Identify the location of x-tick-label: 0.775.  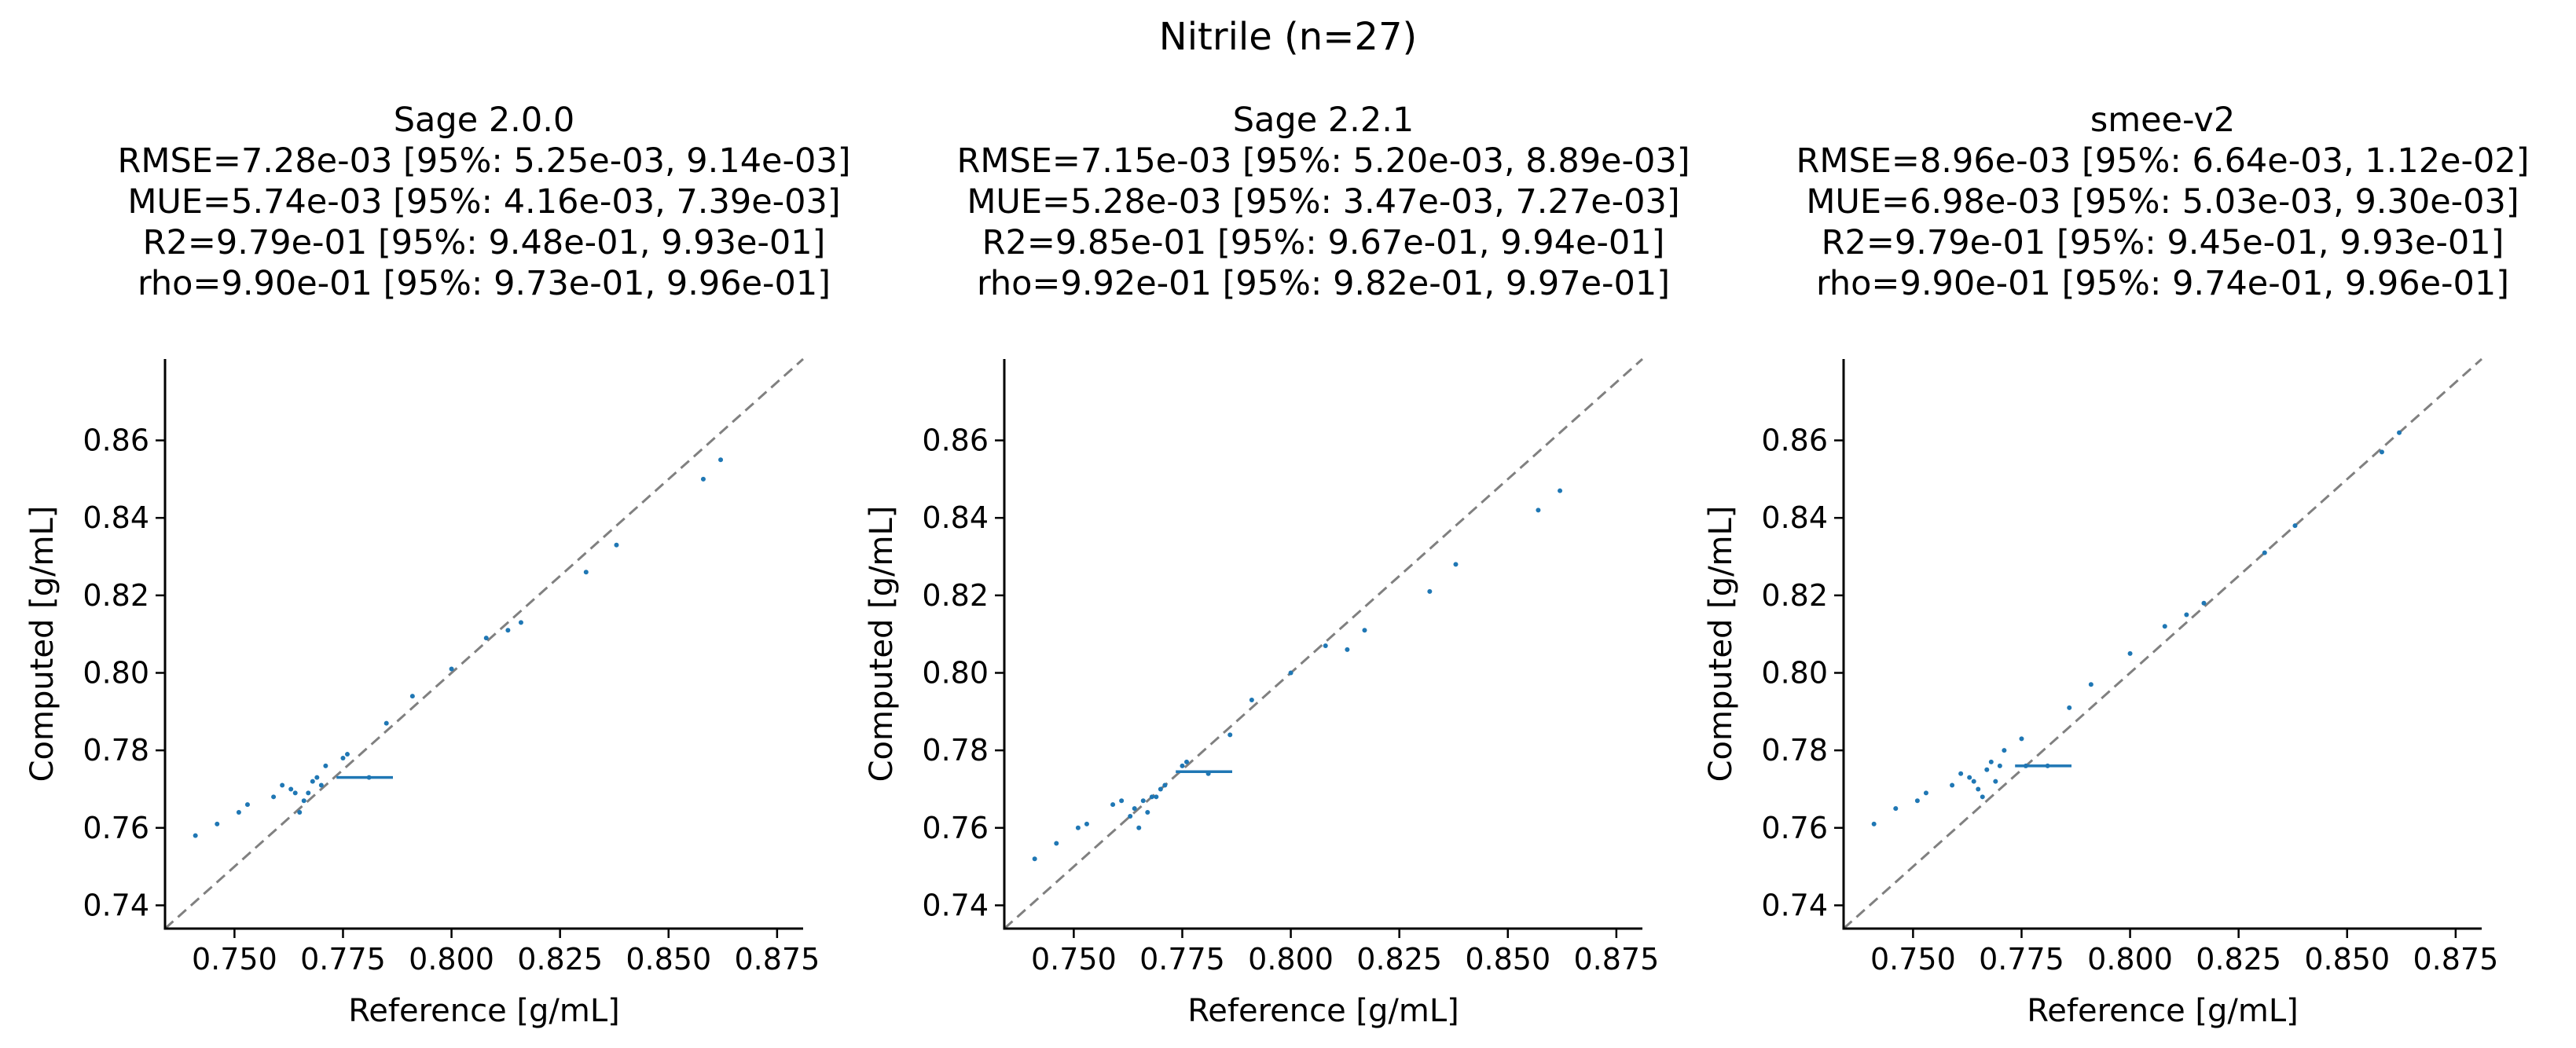
(343, 959).